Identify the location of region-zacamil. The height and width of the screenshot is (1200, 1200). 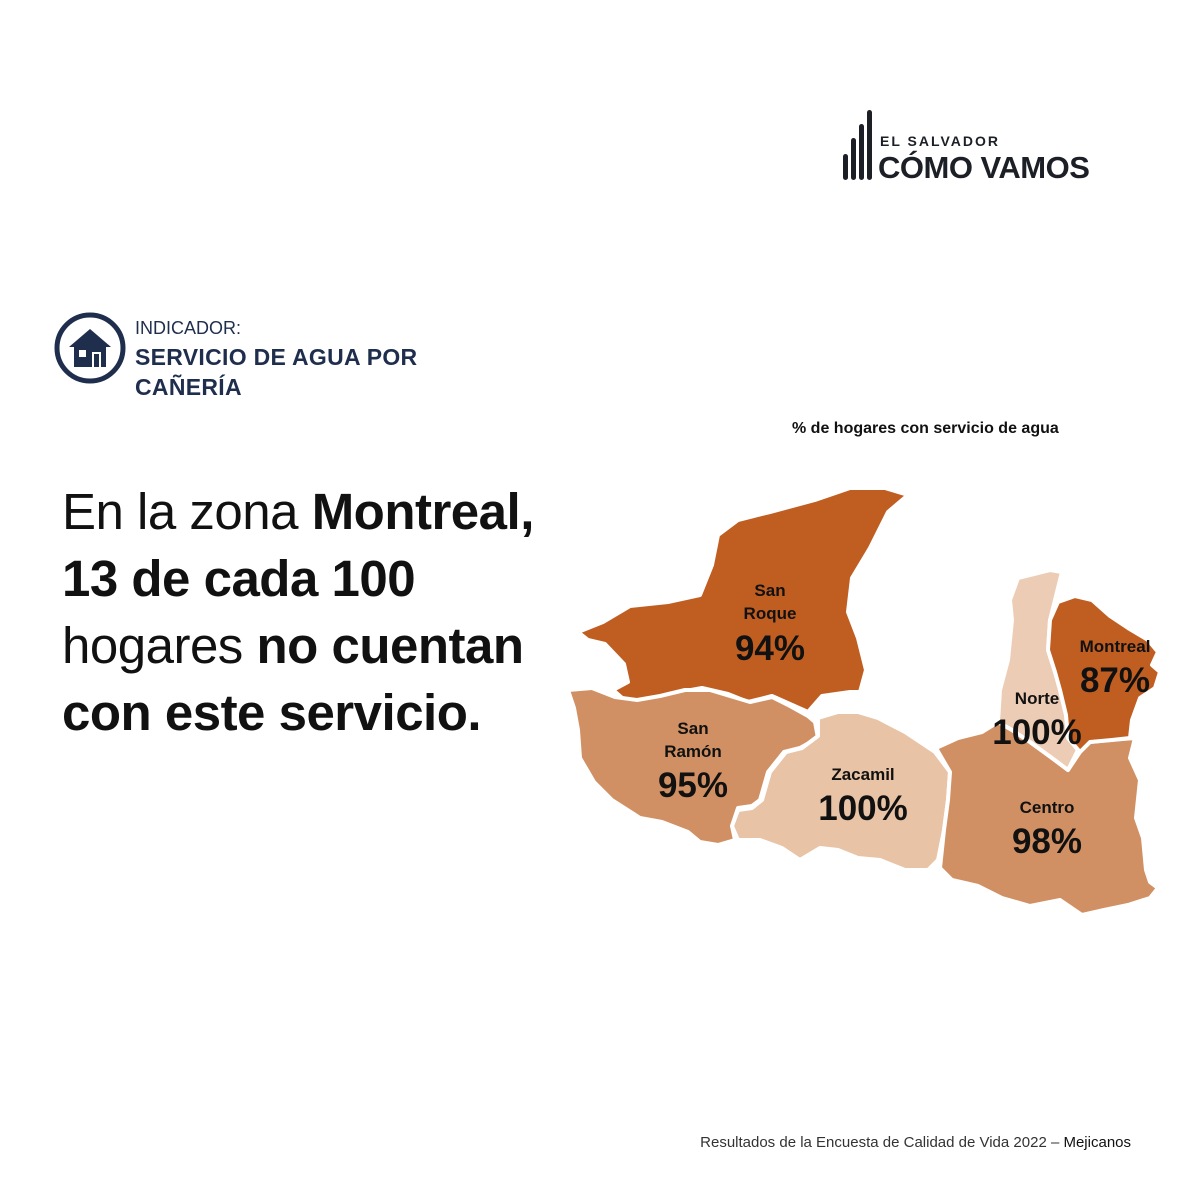
(841, 791).